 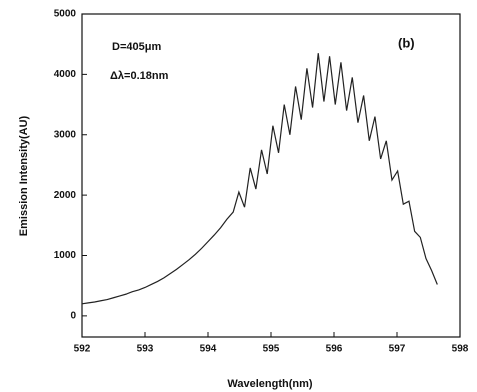 I want to click on y-tick-label: 3000, so click(x=65, y=134).